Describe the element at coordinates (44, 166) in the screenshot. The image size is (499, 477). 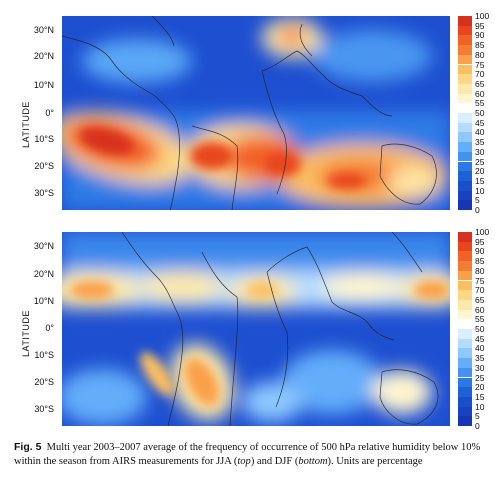
I see `top-lat-tick: 20°S` at that location.